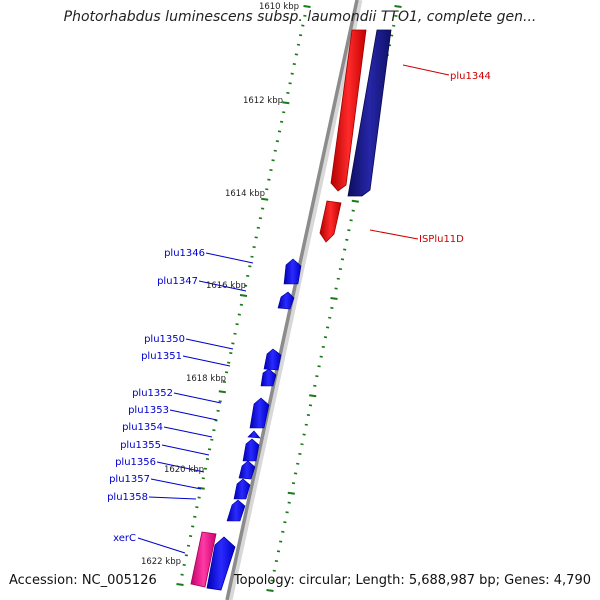 The width and height of the screenshot is (600, 600). What do you see at coordinates (234, 505) in the screenshot?
I see `feature-plu1358-tail` at bounding box center [234, 505].